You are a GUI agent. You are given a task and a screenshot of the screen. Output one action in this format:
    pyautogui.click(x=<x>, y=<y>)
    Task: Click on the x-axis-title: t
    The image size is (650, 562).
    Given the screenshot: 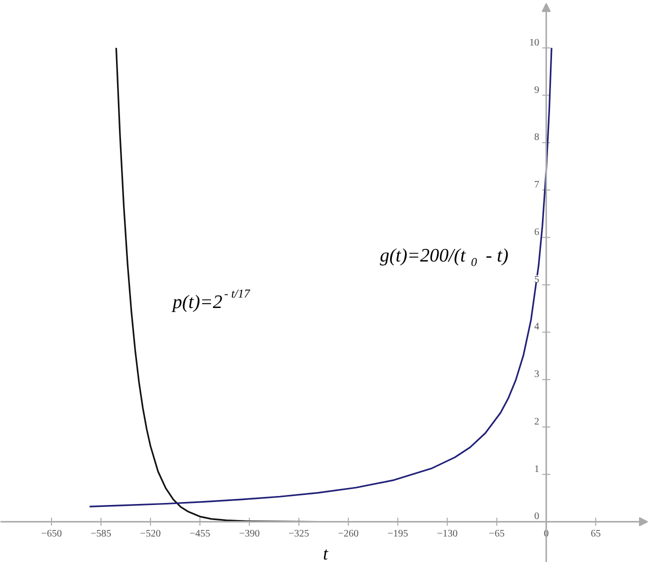 What is the action you would take?
    pyautogui.click(x=326, y=553)
    